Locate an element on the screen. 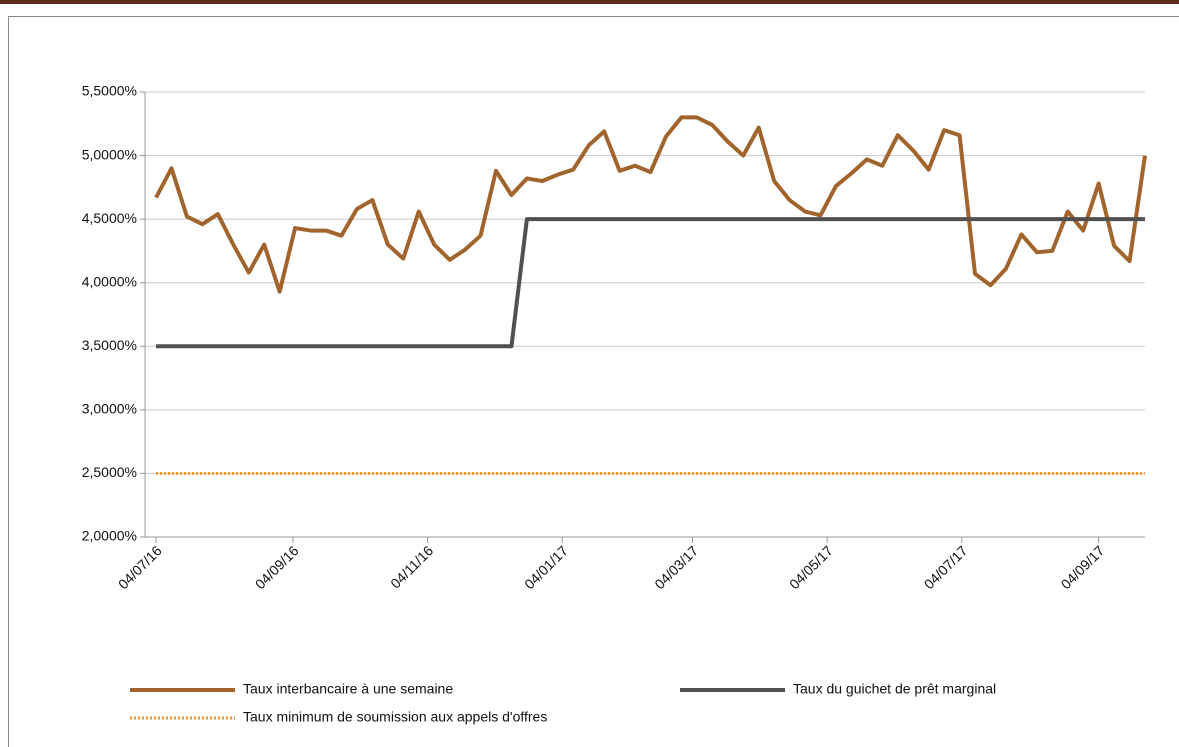 The image size is (1179, 747). series-line is located at coordinates (650, 283).